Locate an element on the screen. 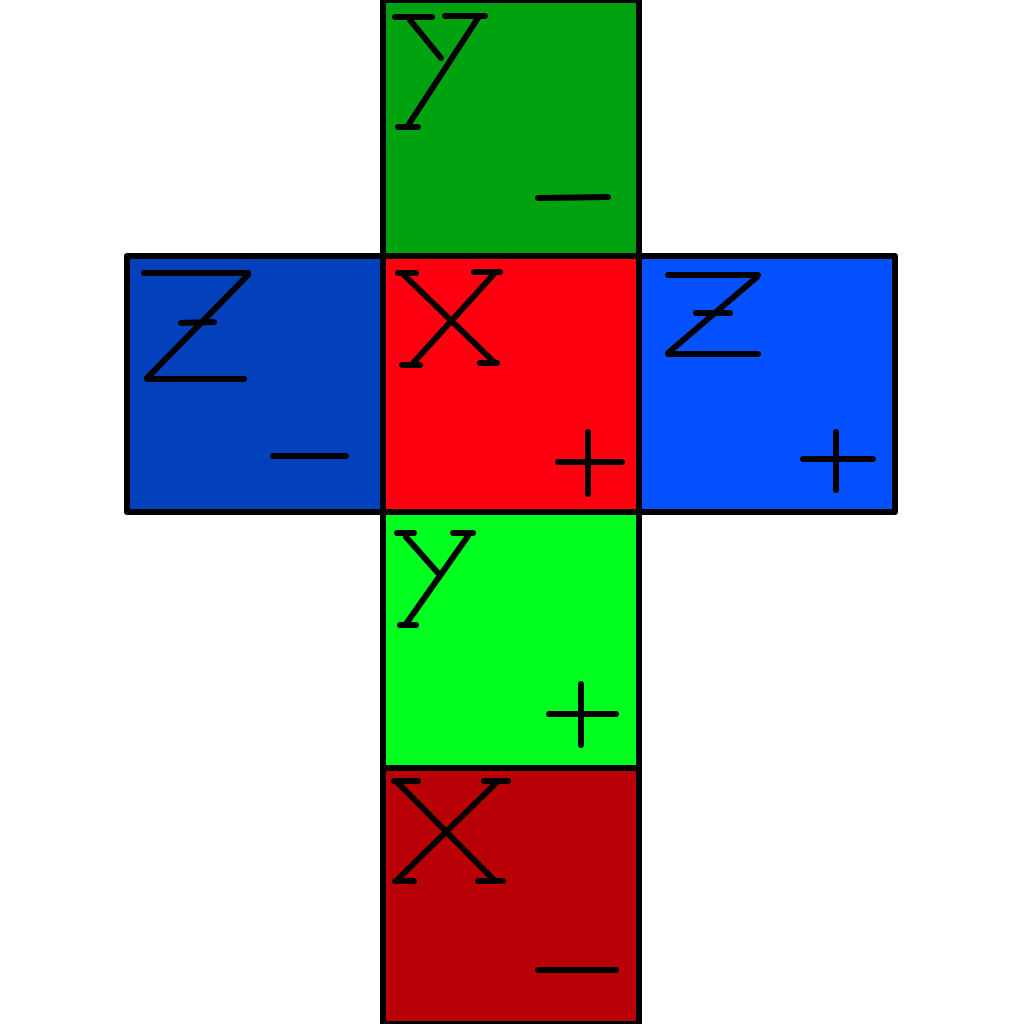 Image resolution: width=1024 pixels, height=1024 pixels. face-x-plus: X + is located at coordinates (512, 384).